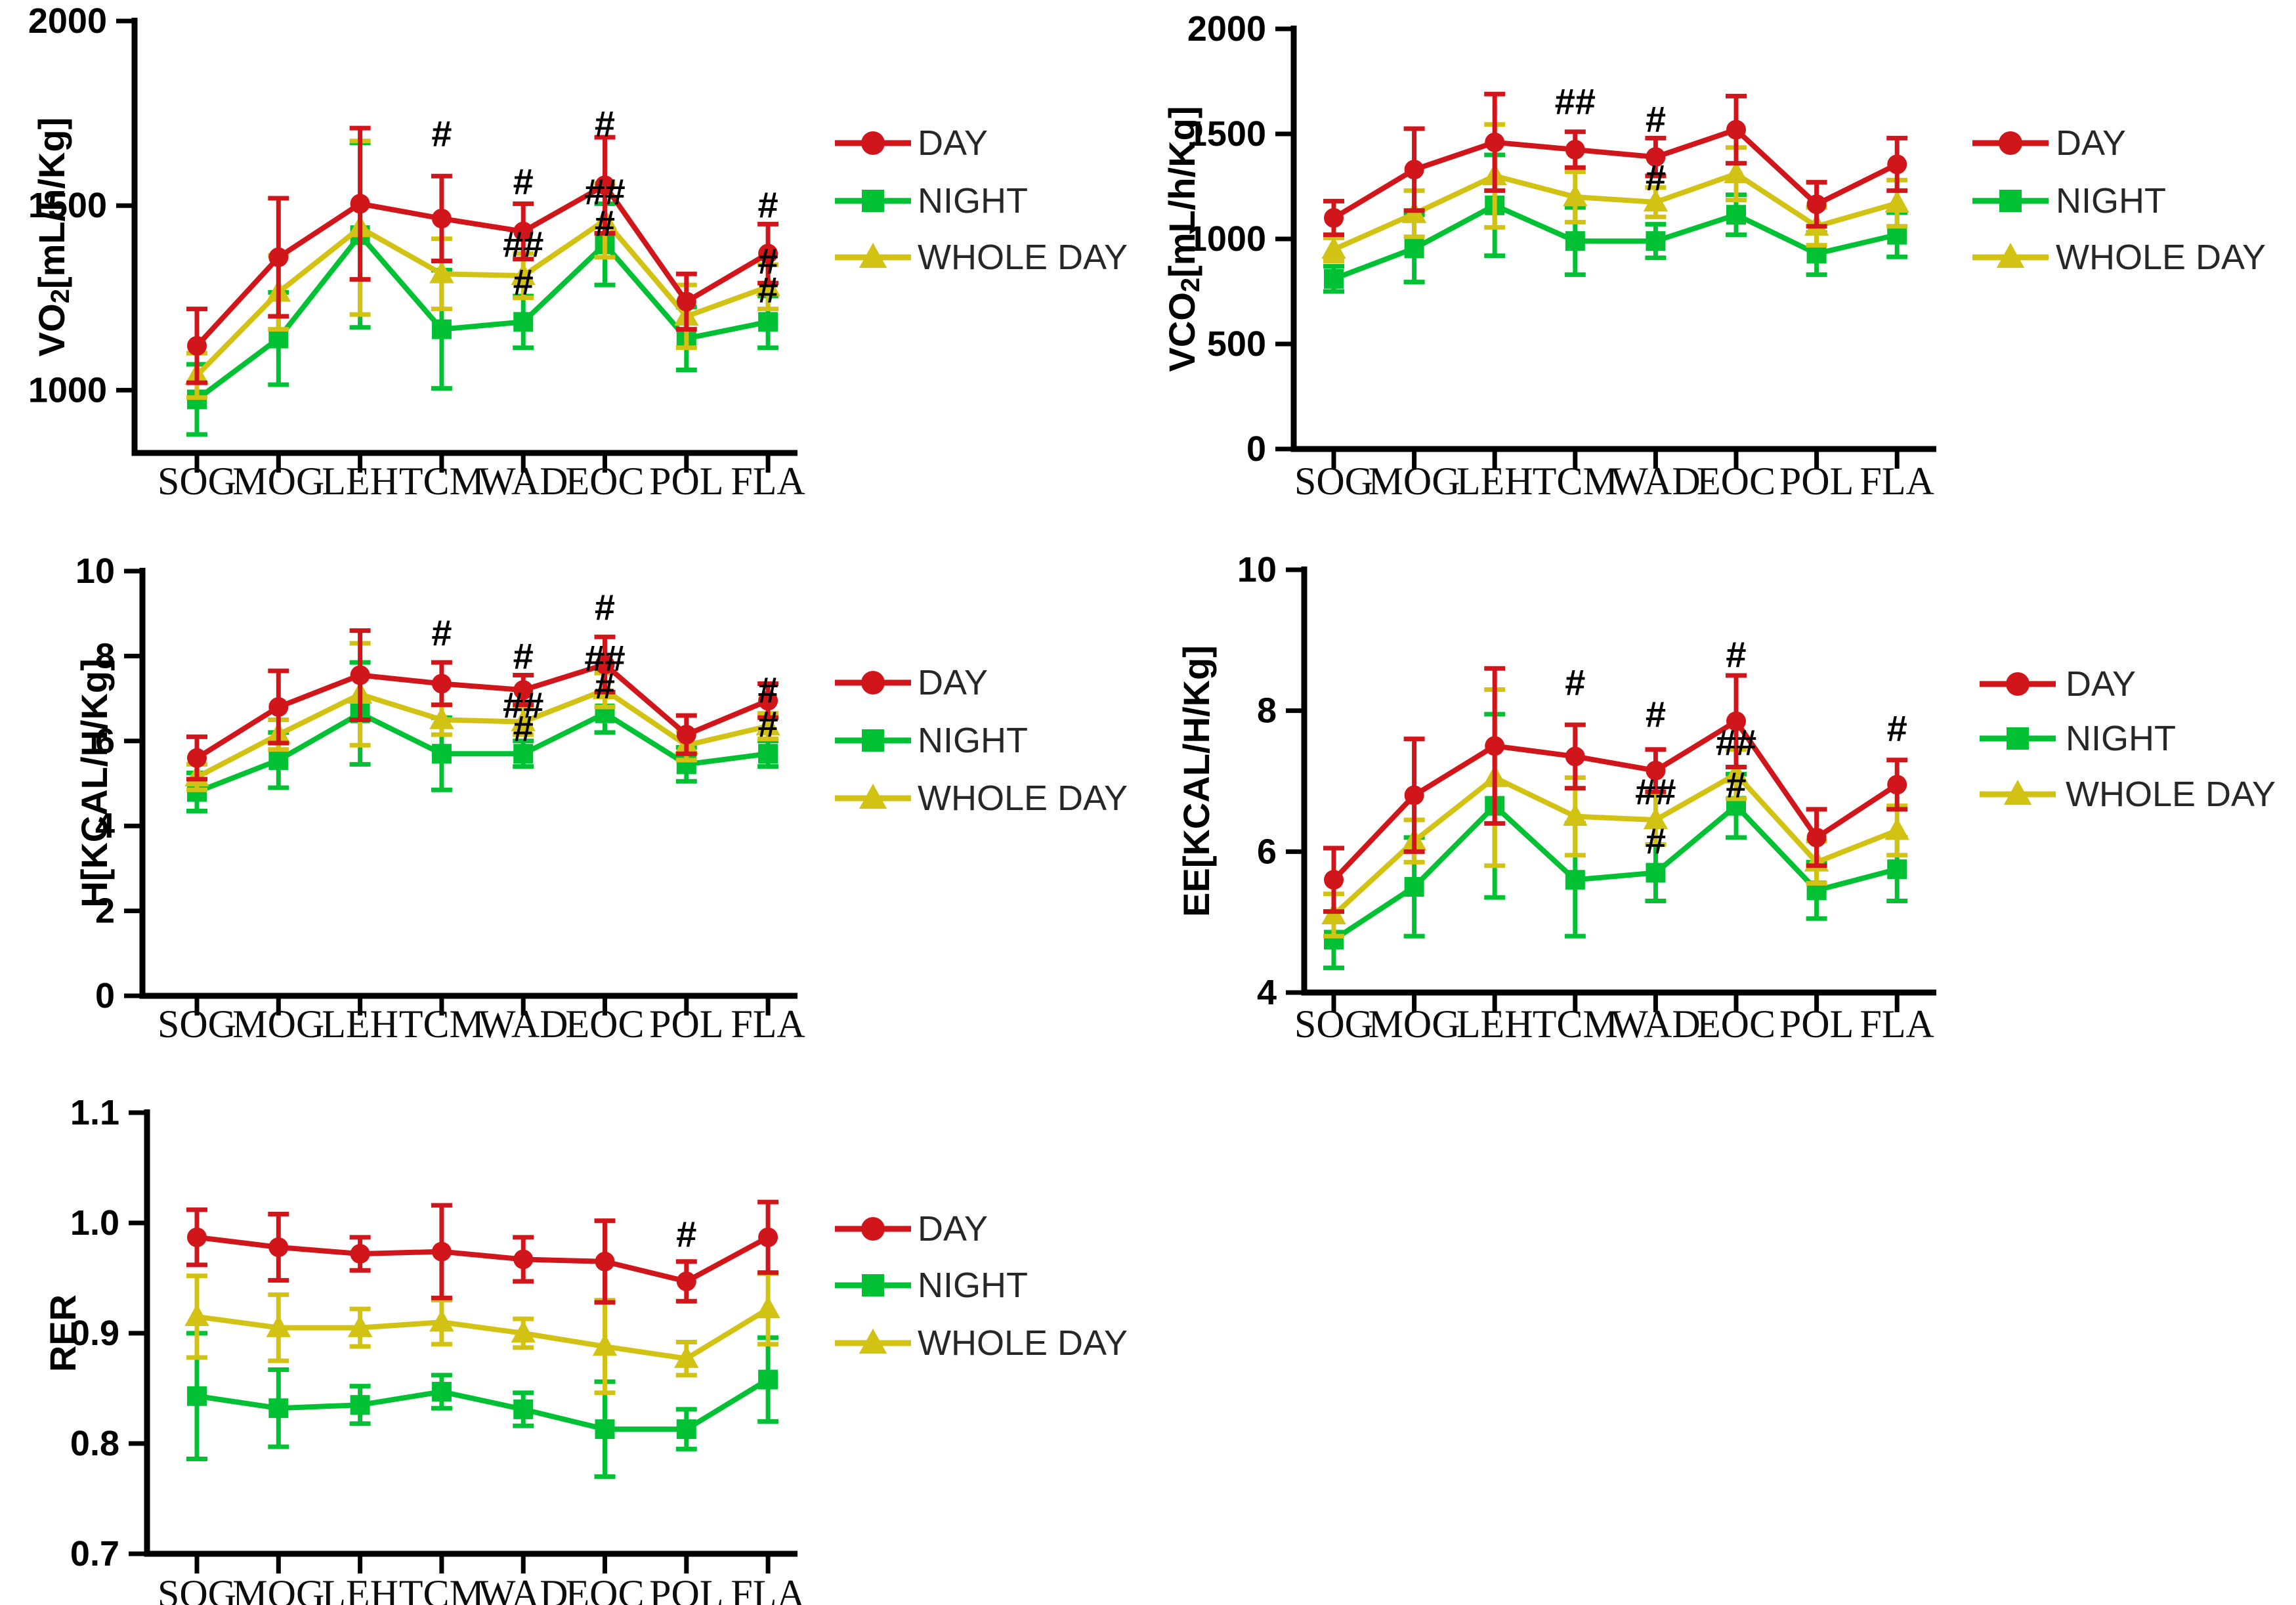  What do you see at coordinates (105, 655) in the screenshot?
I see `y-tick-label: 8` at bounding box center [105, 655].